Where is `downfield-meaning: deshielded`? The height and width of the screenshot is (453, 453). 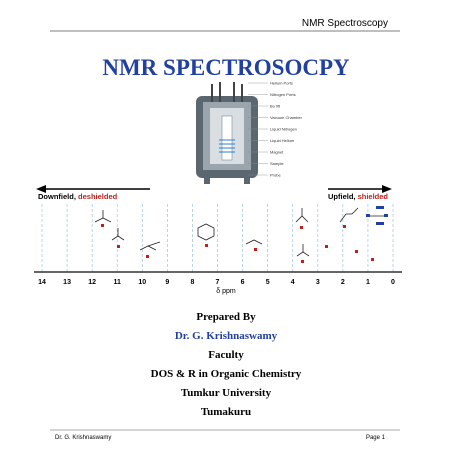 downfield-meaning: deshielded is located at coordinates (98, 196).